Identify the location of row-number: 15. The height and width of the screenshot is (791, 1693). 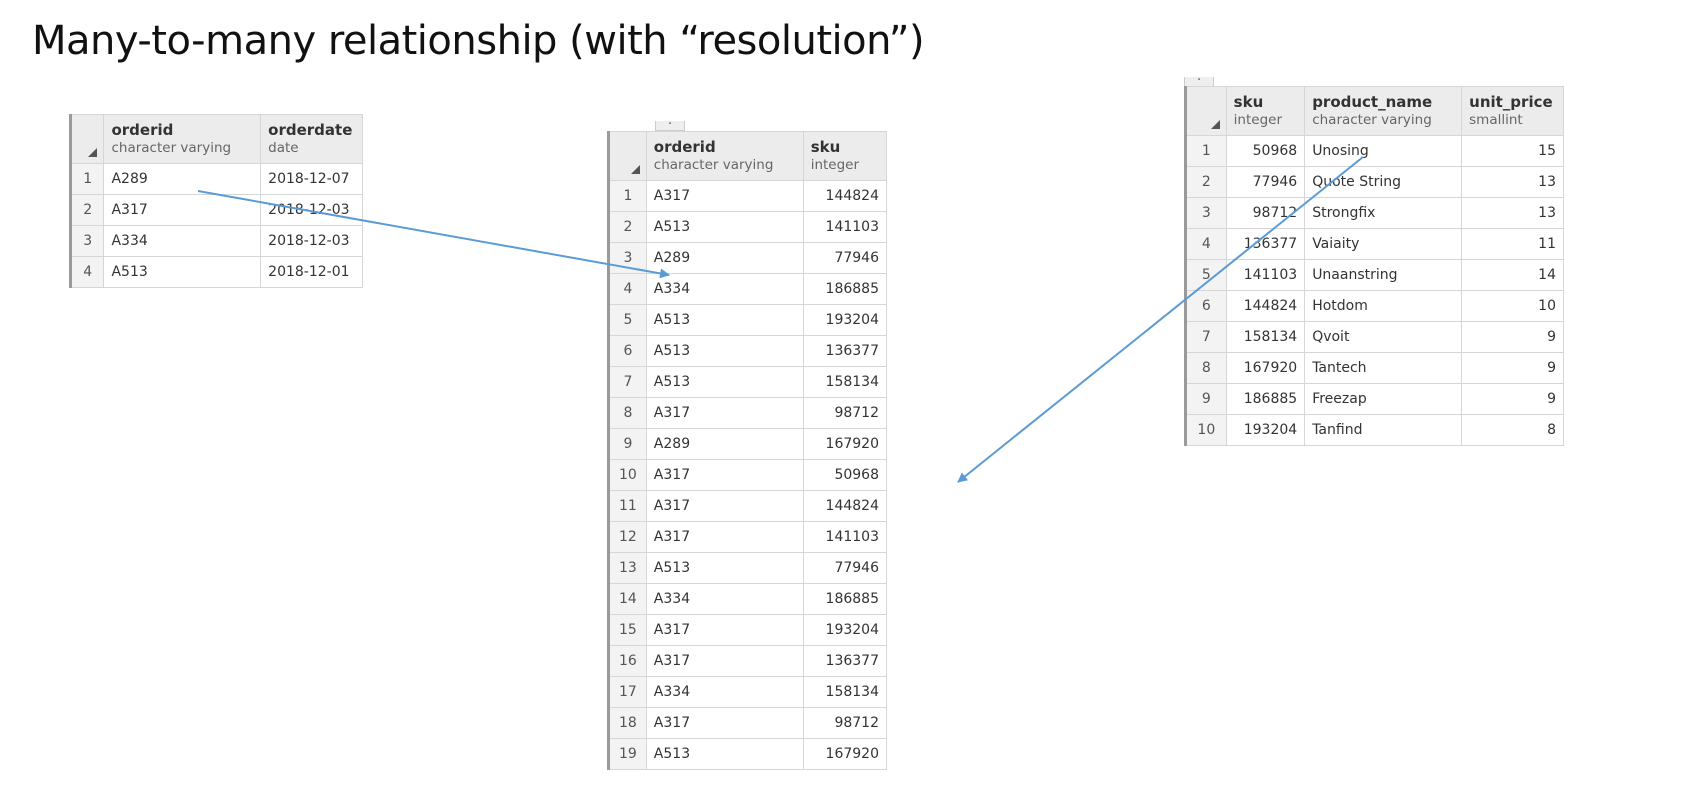
(627, 630).